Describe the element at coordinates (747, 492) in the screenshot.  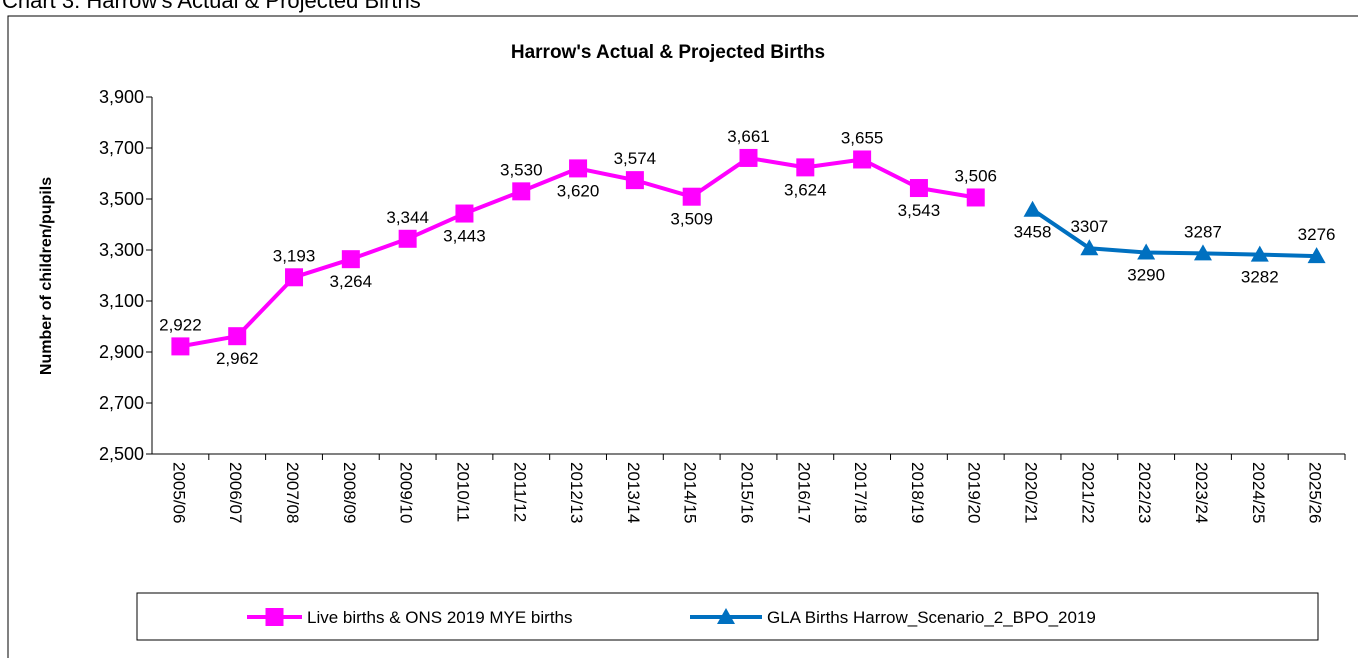
I see `x-tick-label: 2015/16` at that location.